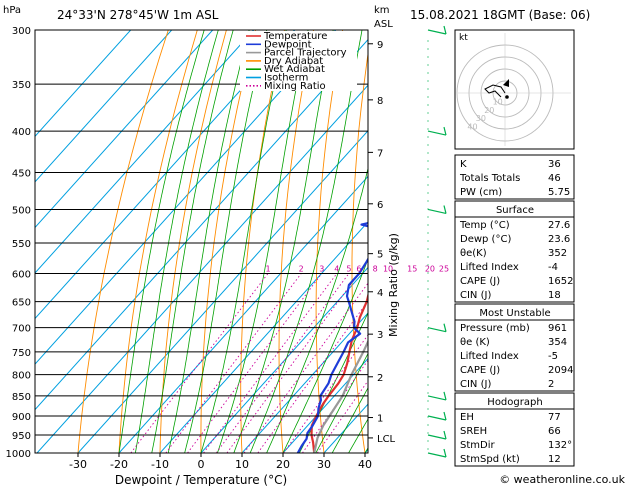 The height and width of the screenshot is (490, 629). Describe the element at coordinates (332, 337) in the screenshot. I see `profile-lines` at that location.